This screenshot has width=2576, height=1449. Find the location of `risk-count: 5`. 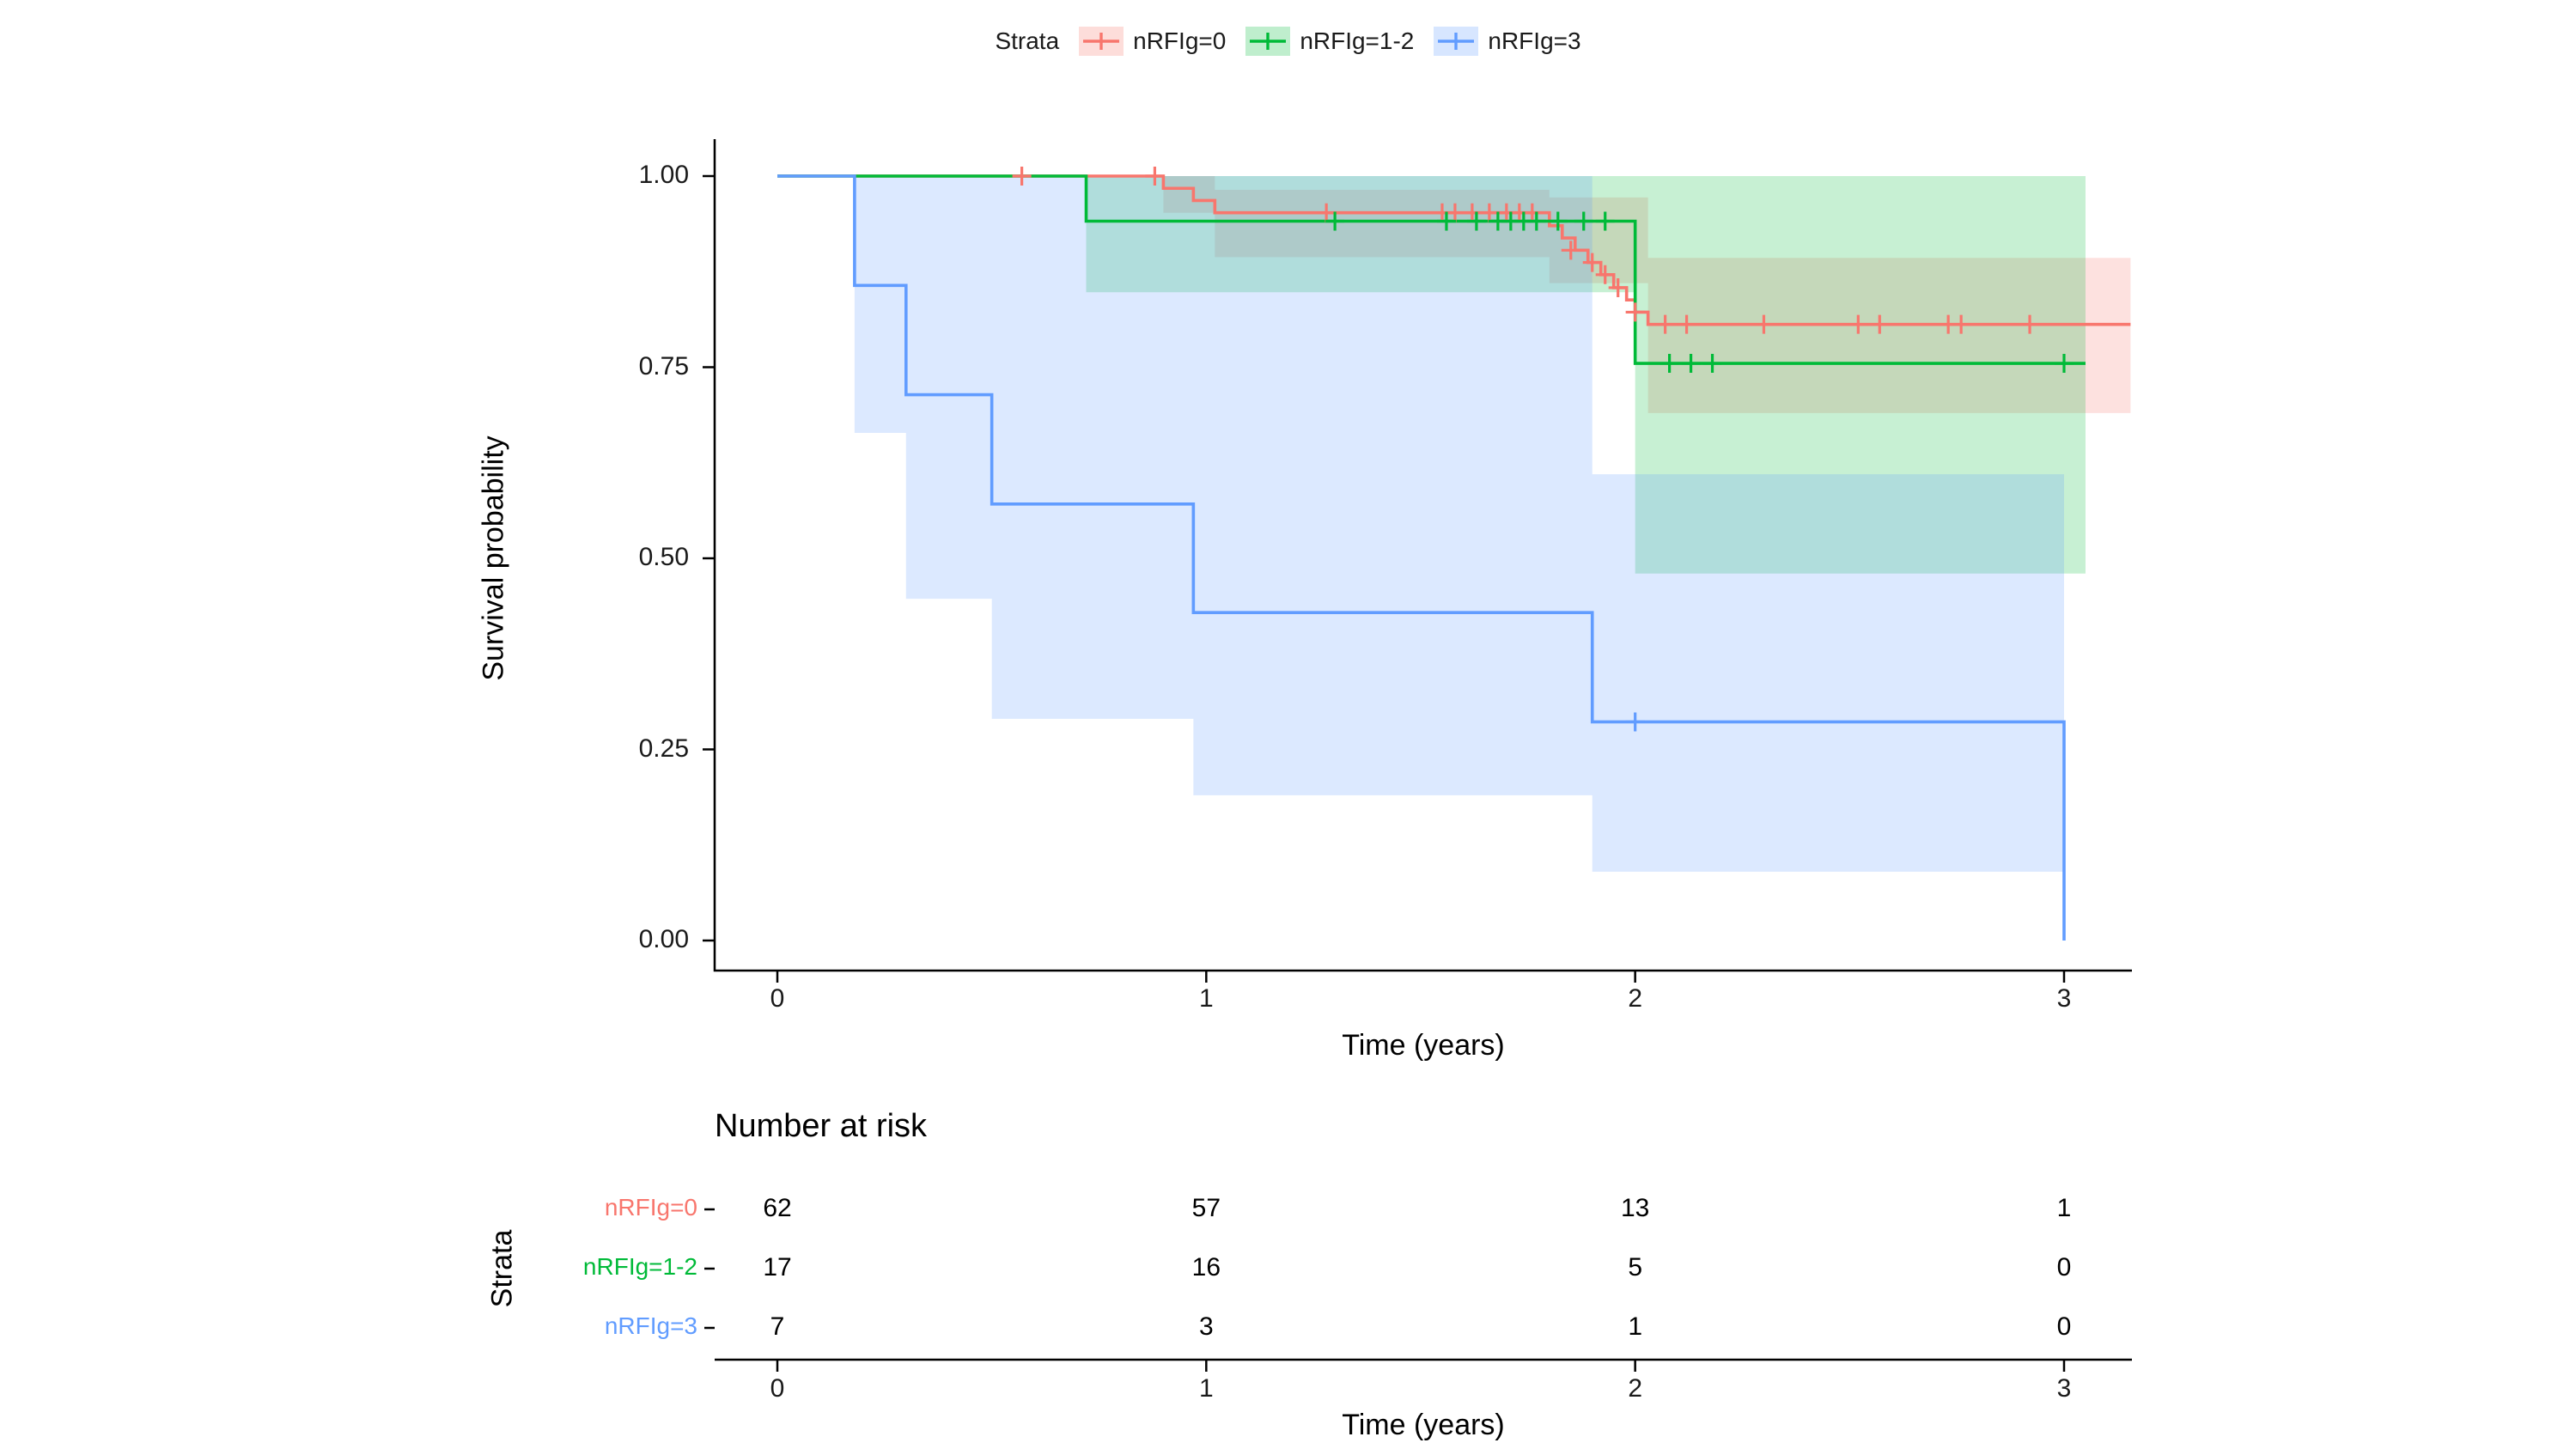

risk-count: 5 is located at coordinates (1635, 1267).